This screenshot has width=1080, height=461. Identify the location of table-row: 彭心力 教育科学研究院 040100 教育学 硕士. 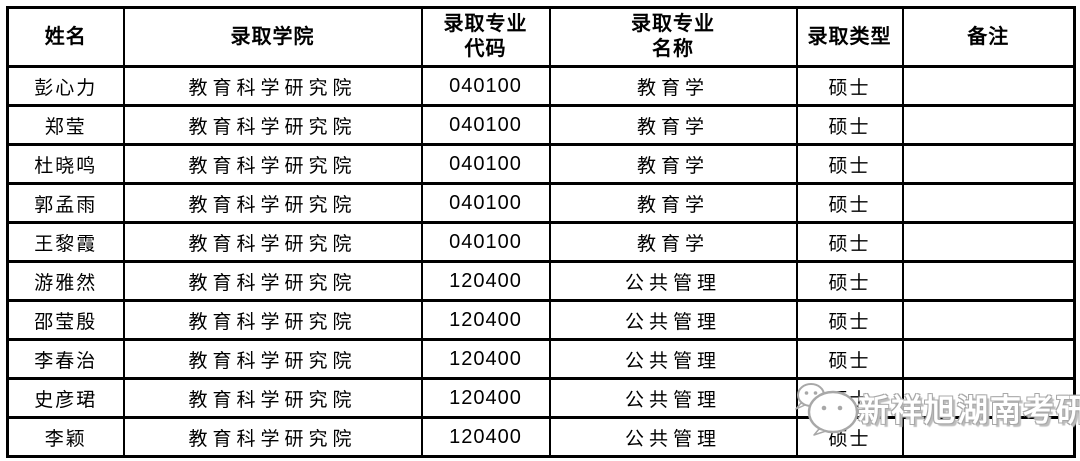
(541, 86).